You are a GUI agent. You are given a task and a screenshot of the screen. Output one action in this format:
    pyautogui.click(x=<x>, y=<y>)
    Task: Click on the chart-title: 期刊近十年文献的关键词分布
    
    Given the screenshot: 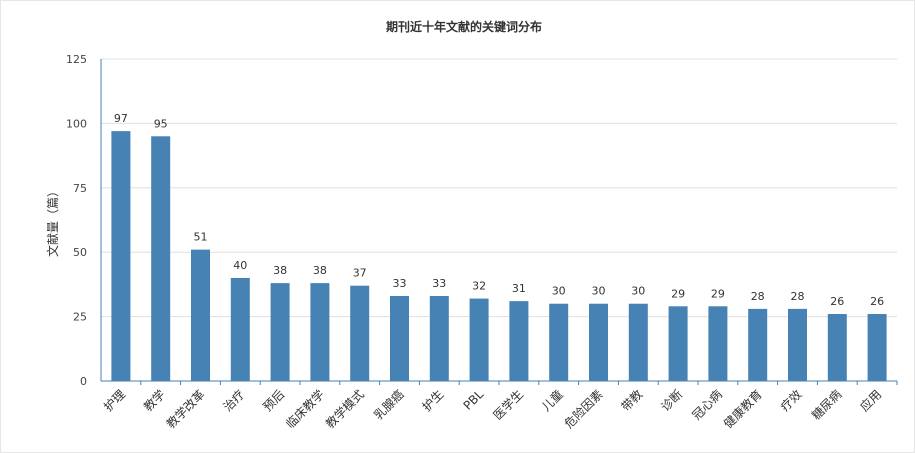 What is the action you would take?
    pyautogui.click(x=464, y=26)
    